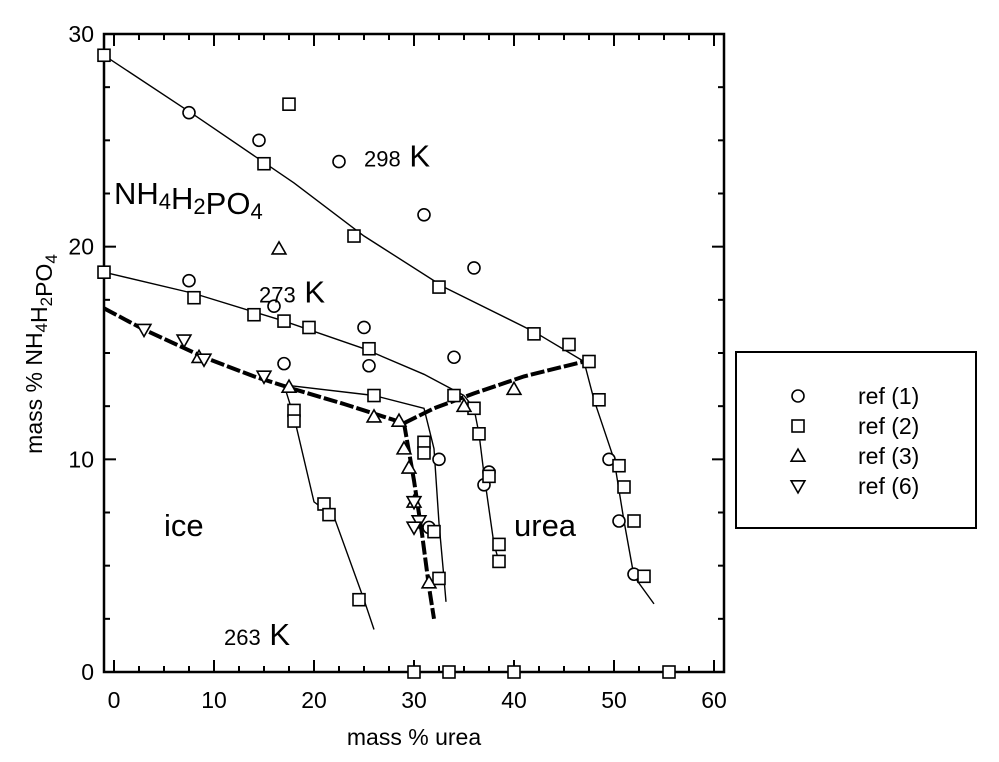 The width and height of the screenshot is (999, 762). Describe the element at coordinates (888, 426) in the screenshot. I see `legend-entry-label: ref (2)` at that location.